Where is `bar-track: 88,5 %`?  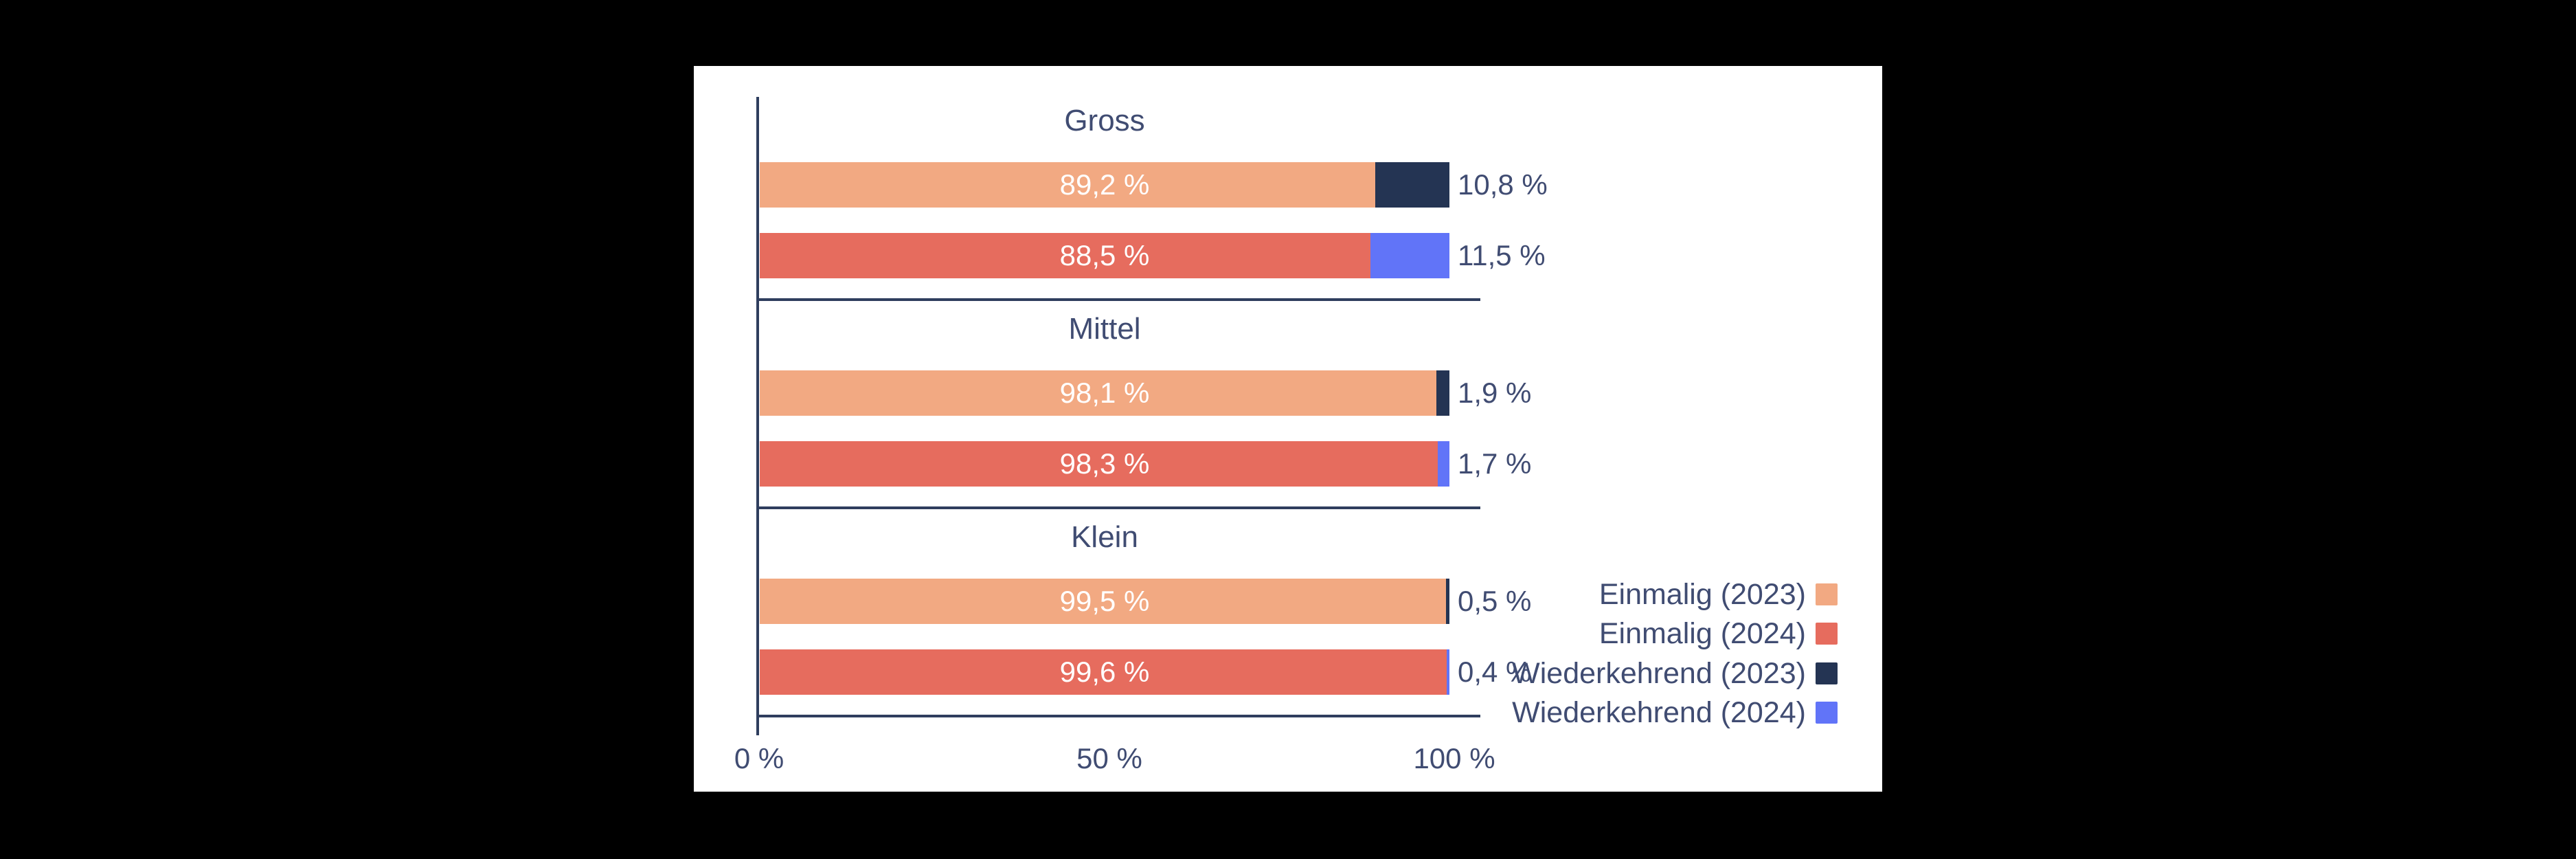
bar-track: 88,5 % is located at coordinates (1104, 255).